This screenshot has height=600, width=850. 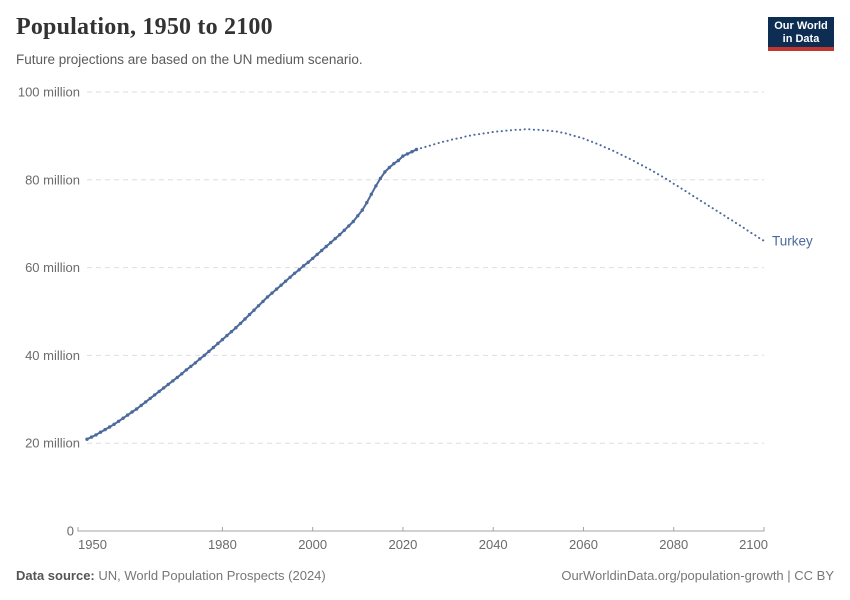 What do you see at coordinates (55, 575) in the screenshot?
I see `data-source-label: Data source:` at bounding box center [55, 575].